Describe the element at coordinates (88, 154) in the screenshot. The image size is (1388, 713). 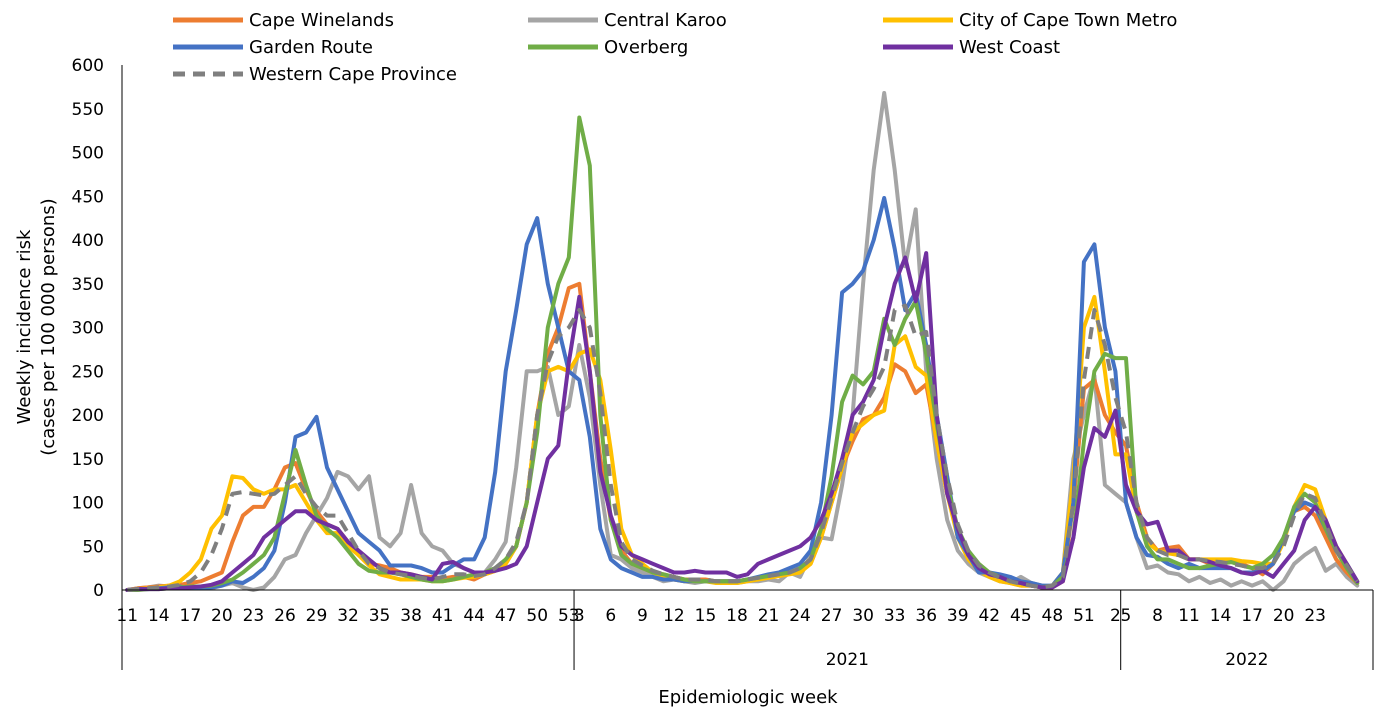
I see `y-tick-label: 500` at that location.